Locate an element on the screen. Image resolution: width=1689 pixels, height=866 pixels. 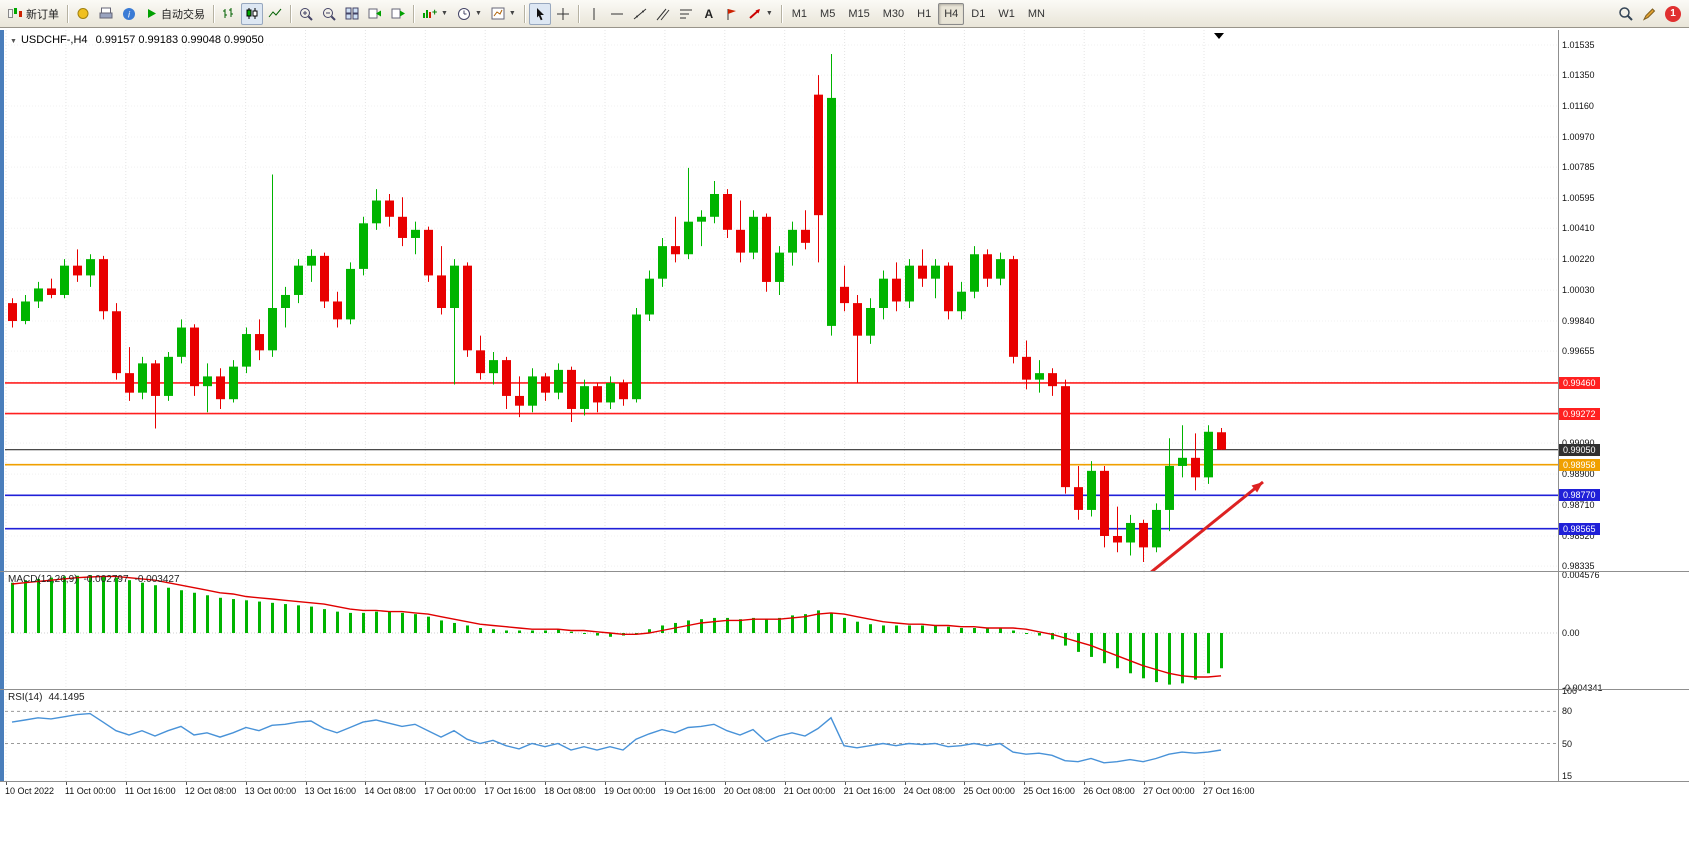
ohlc-bars-icon is located at coordinates (228, 13).